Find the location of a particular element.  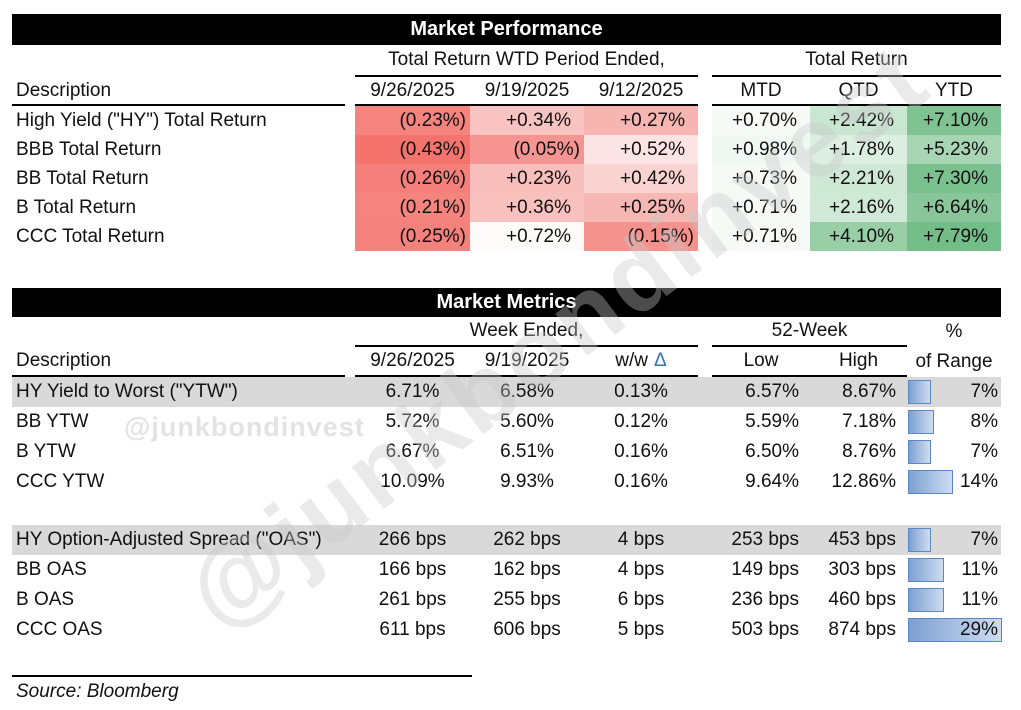

data-cell: (0.23%) is located at coordinates (412, 120).